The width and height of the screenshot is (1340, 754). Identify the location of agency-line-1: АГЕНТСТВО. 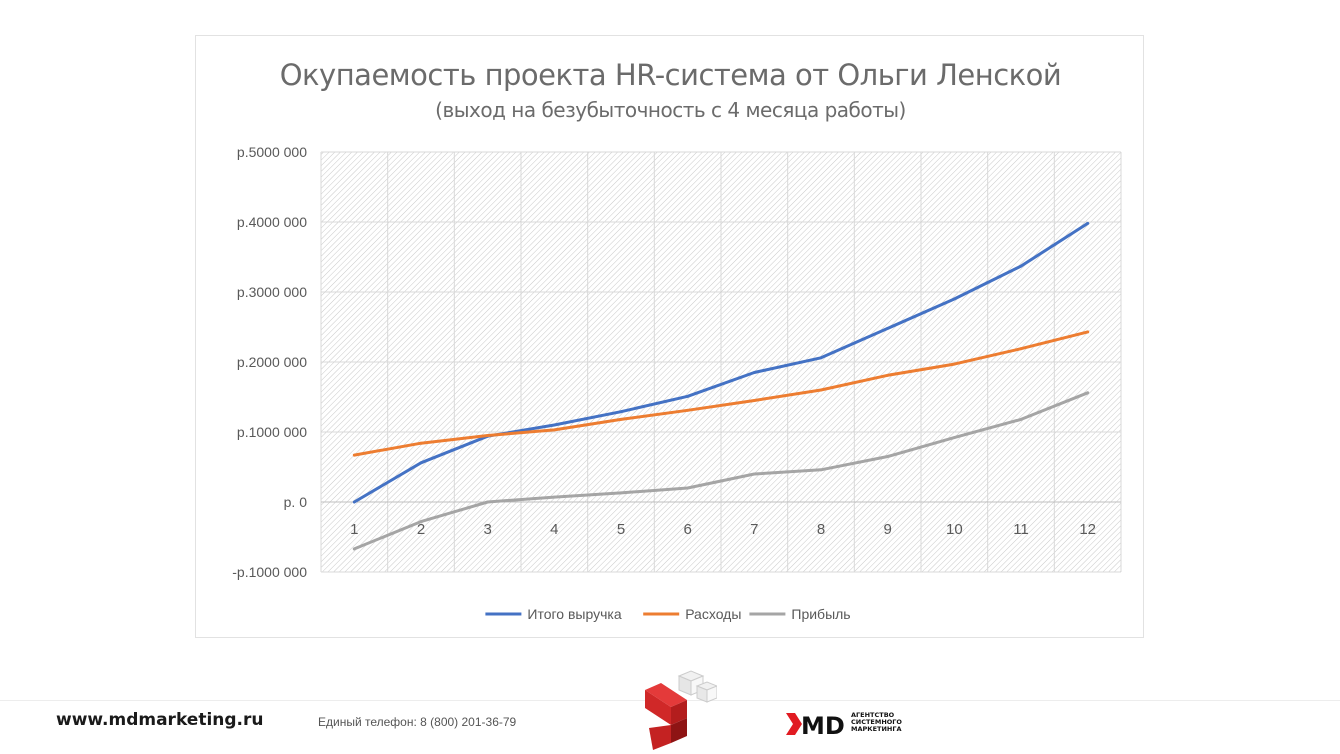
(873, 715).